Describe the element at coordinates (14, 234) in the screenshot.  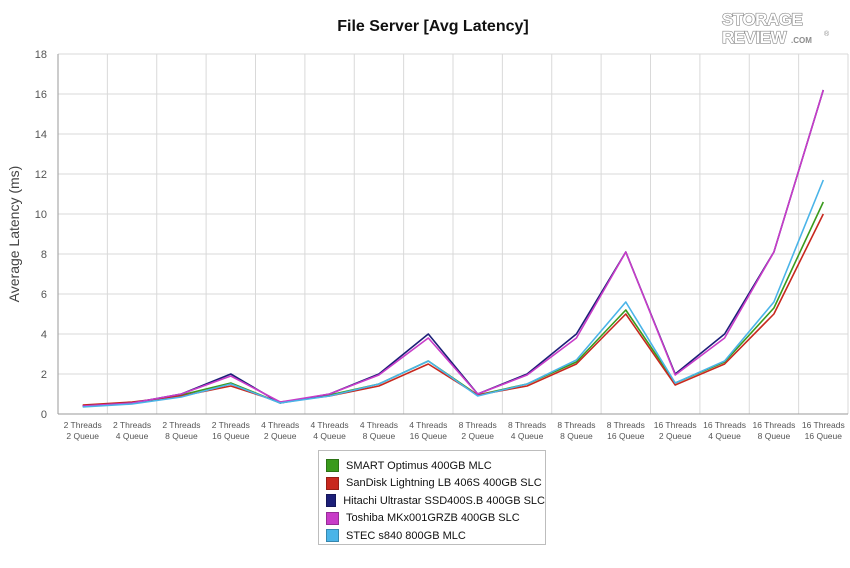
I see `y-axis-title: Average Latency (ms)` at that location.